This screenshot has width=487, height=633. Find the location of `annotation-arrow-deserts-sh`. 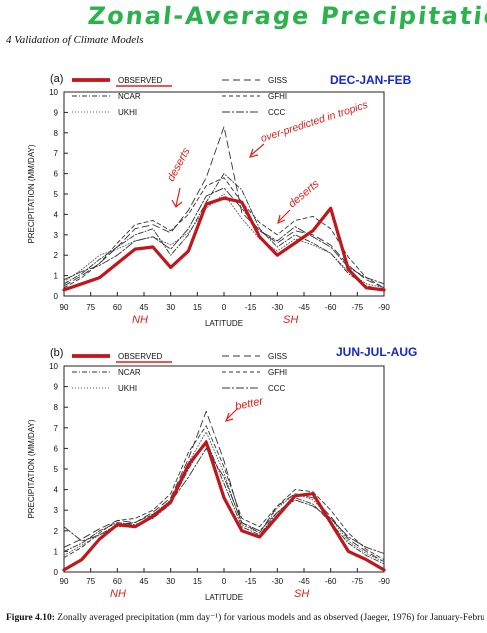

annotation-arrow-deserts-sh is located at coordinates (284, 217).